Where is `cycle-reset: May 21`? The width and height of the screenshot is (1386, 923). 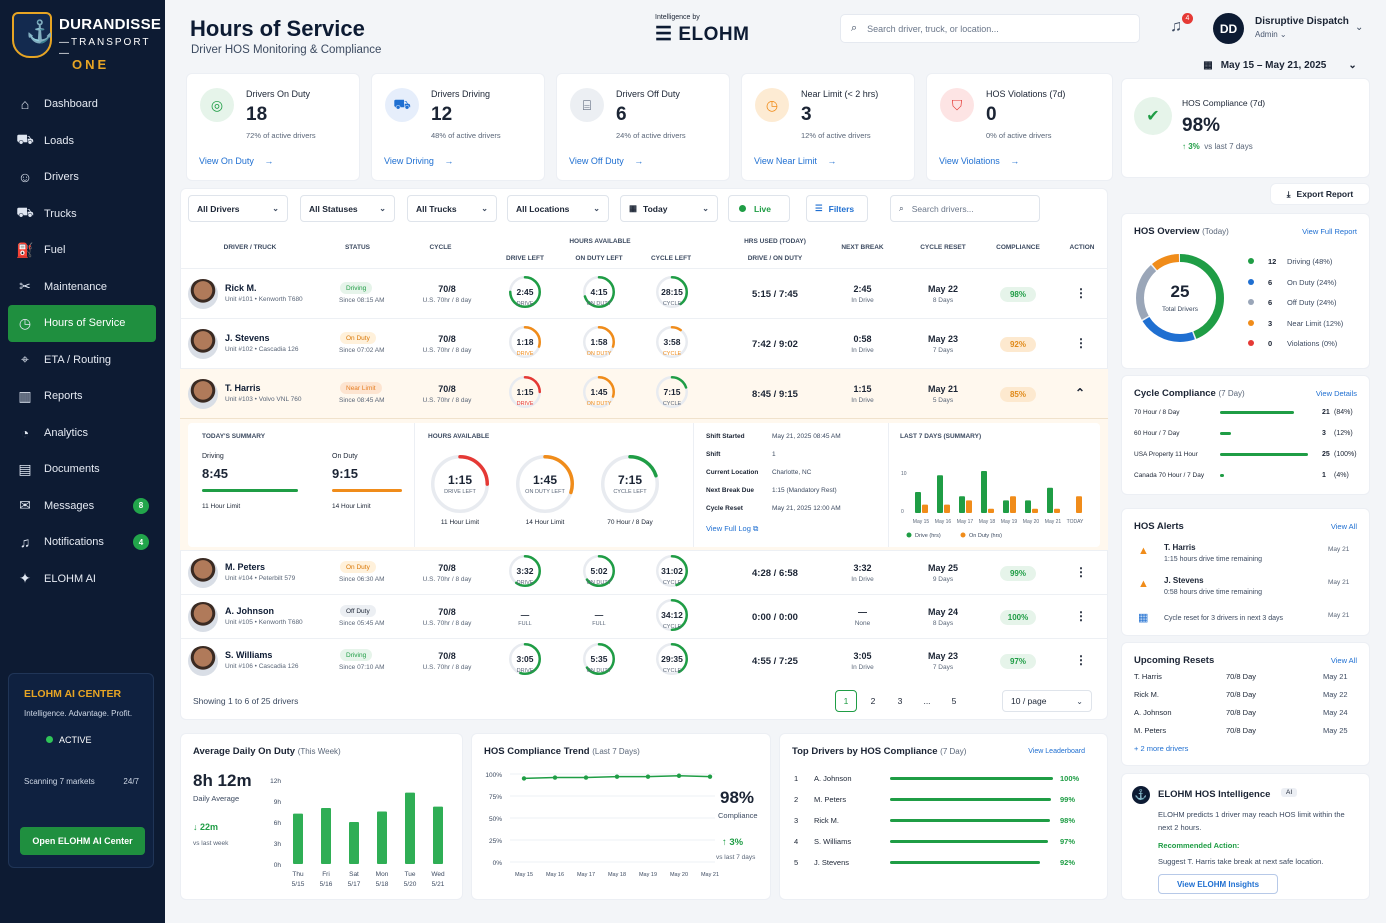 cycle-reset: May 21 is located at coordinates (943, 389).